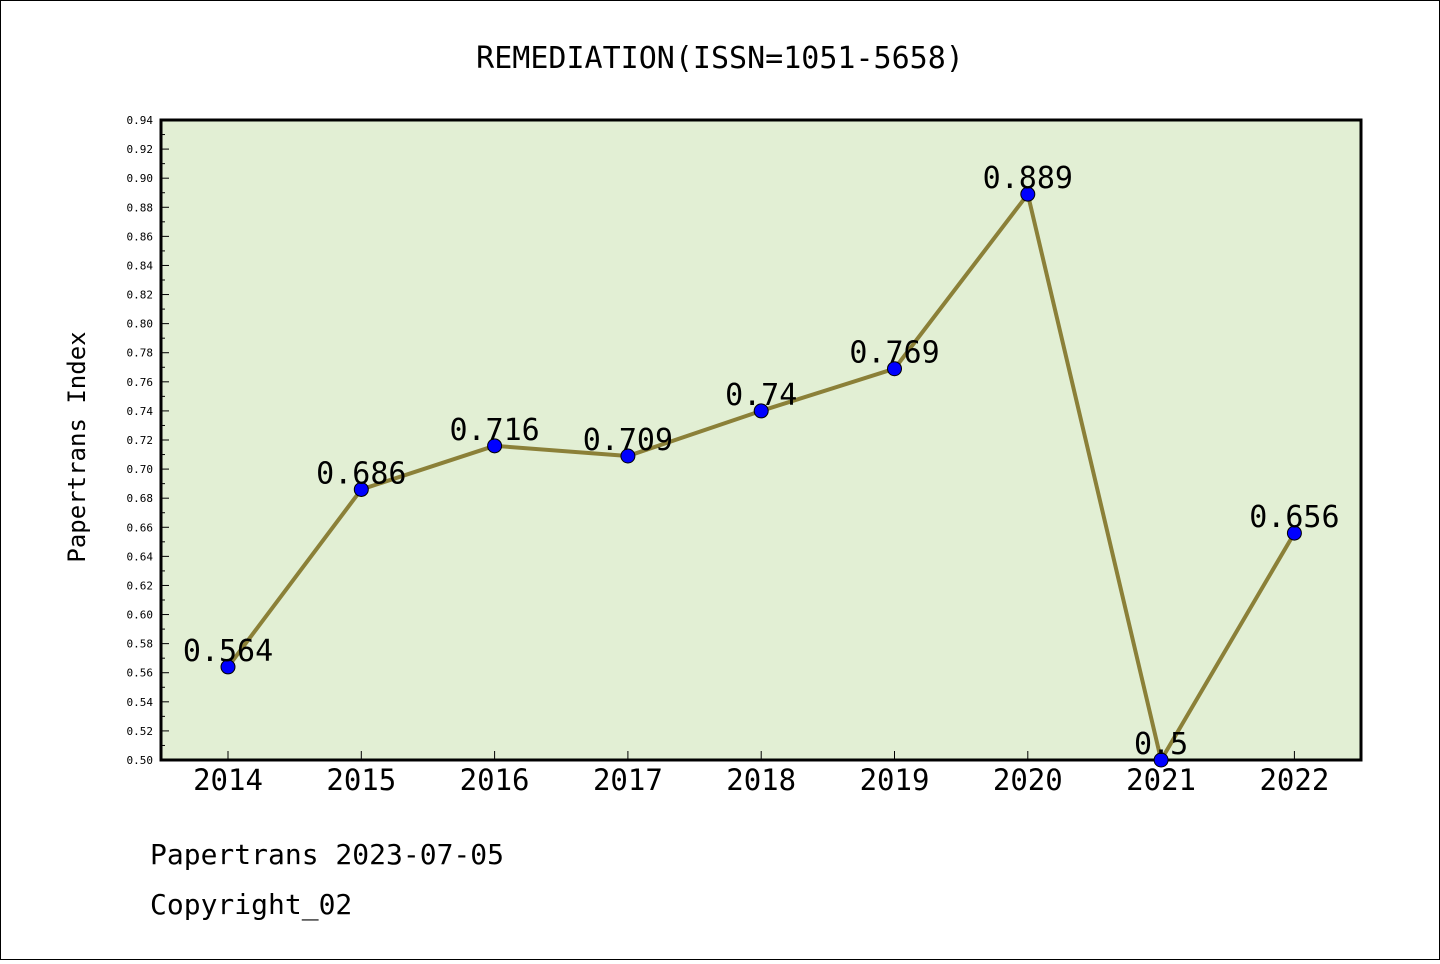 The height and width of the screenshot is (964, 1440). What do you see at coordinates (895, 780) in the screenshot?
I see `x-tick-label: 2019` at bounding box center [895, 780].